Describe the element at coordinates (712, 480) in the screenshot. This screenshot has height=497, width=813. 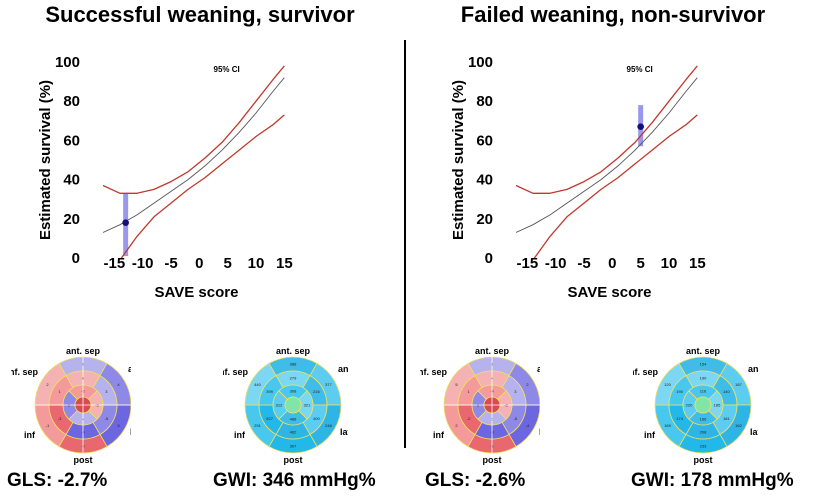
I see `gwi-value: GWI: 178 mmHg%` at that location.